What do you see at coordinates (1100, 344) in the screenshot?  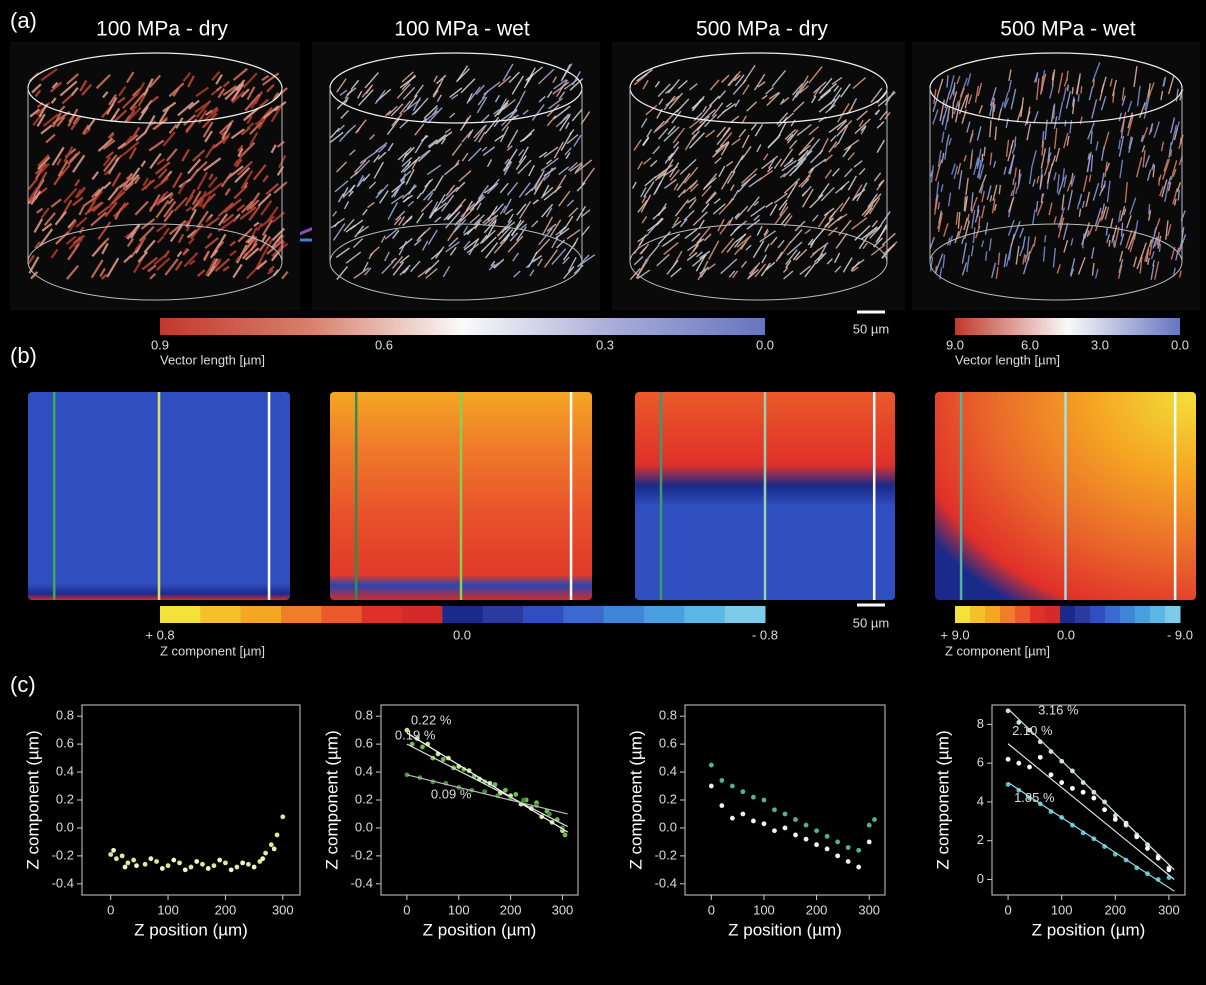 I see `colorbar-tick: 3.0` at bounding box center [1100, 344].